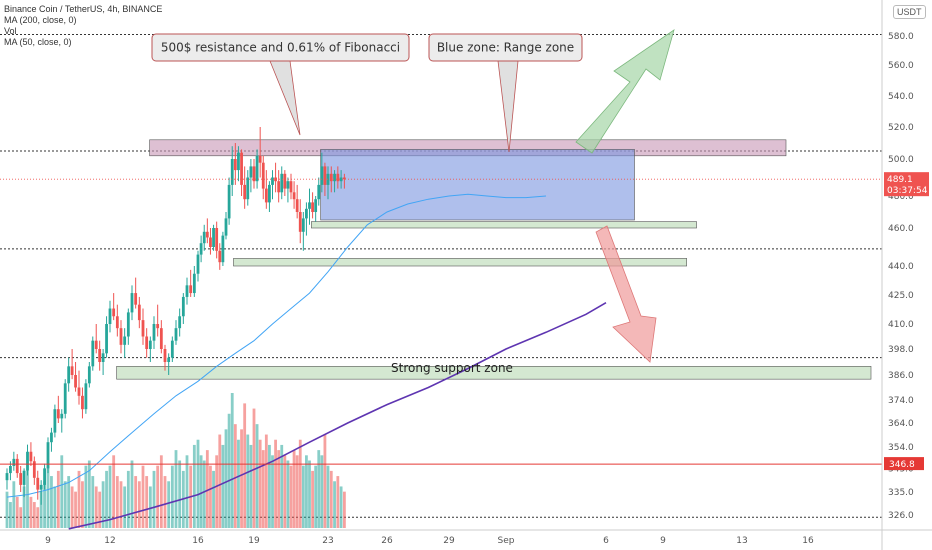 This screenshot has width=932, height=550. Describe the element at coordinates (506, 541) in the screenshot. I see `x-tick-label: Sep` at that location.